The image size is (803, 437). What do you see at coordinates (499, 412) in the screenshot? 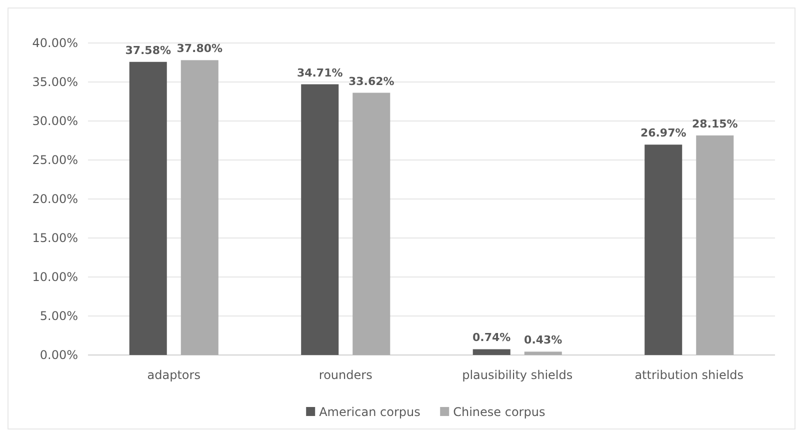
I see `legend-label: Chinese corpus` at bounding box center [499, 412].